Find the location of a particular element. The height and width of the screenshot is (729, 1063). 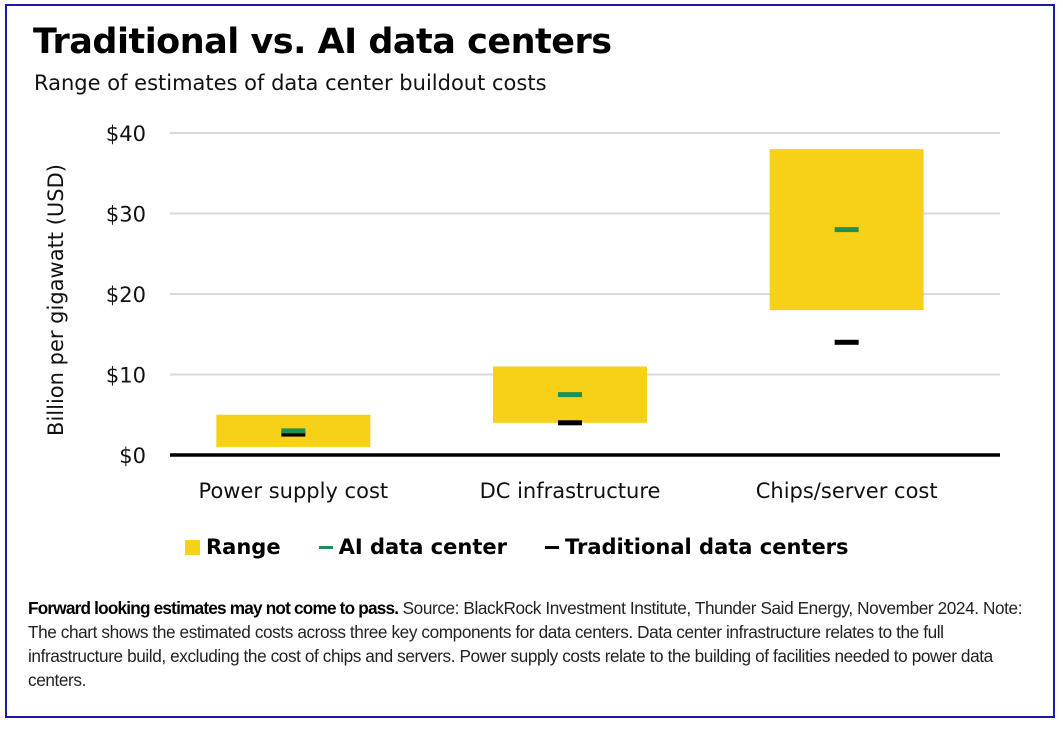

y-tick-label: $20 is located at coordinates (126, 295).